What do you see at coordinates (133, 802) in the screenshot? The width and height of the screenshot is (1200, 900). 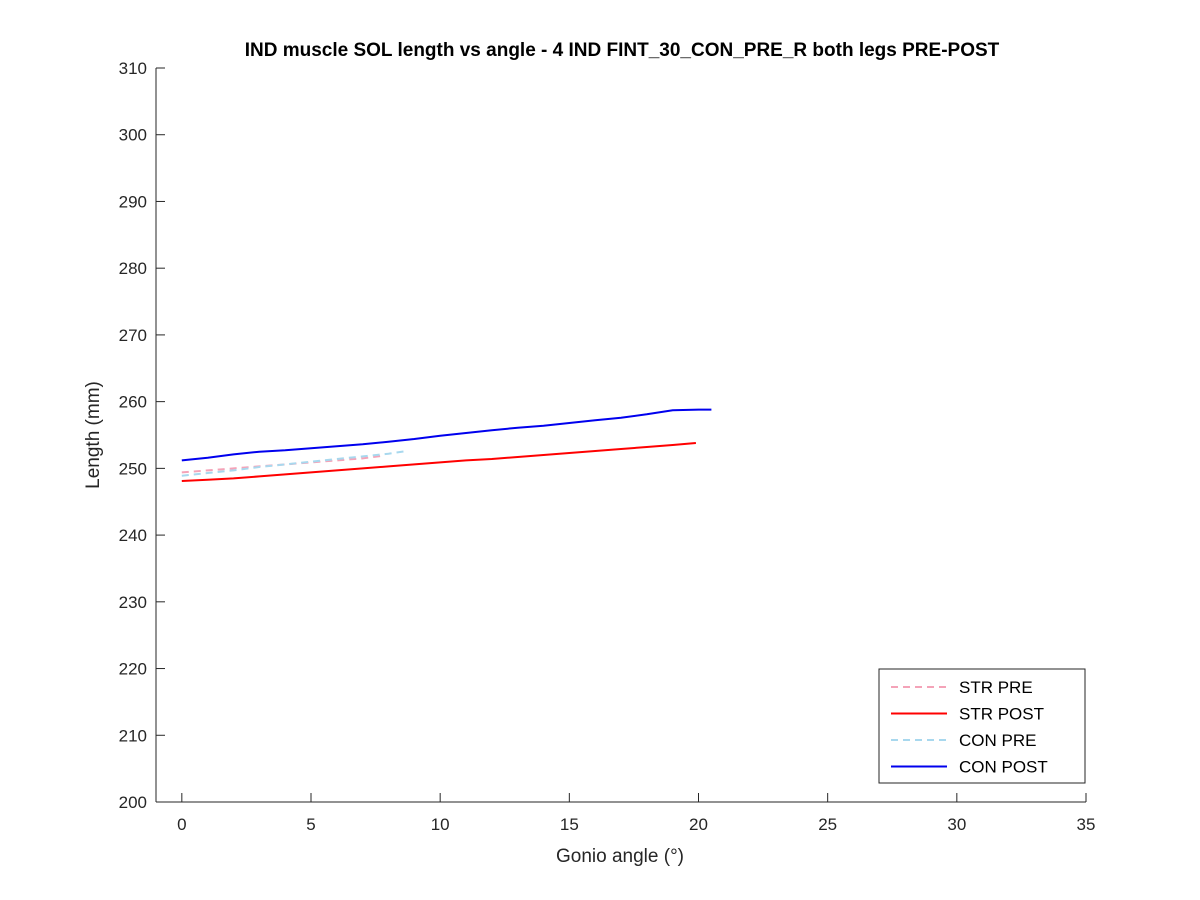 I see `y-tick-label: 200` at bounding box center [133, 802].